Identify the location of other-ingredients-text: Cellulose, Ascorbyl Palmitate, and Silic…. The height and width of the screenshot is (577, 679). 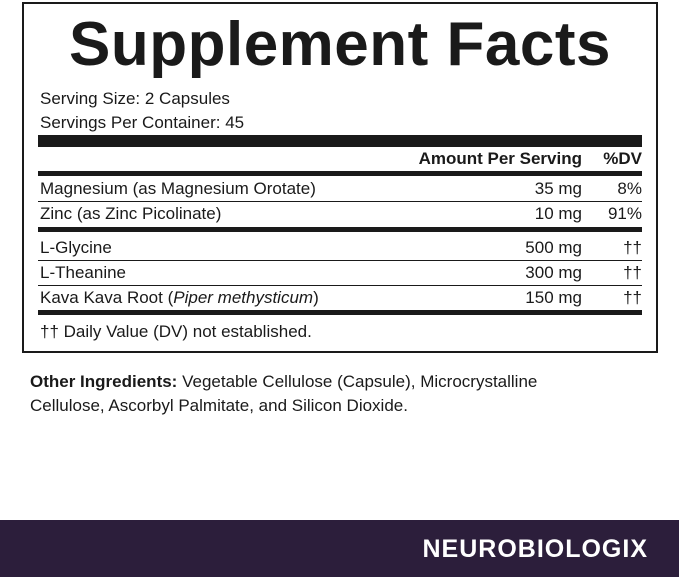
(219, 405).